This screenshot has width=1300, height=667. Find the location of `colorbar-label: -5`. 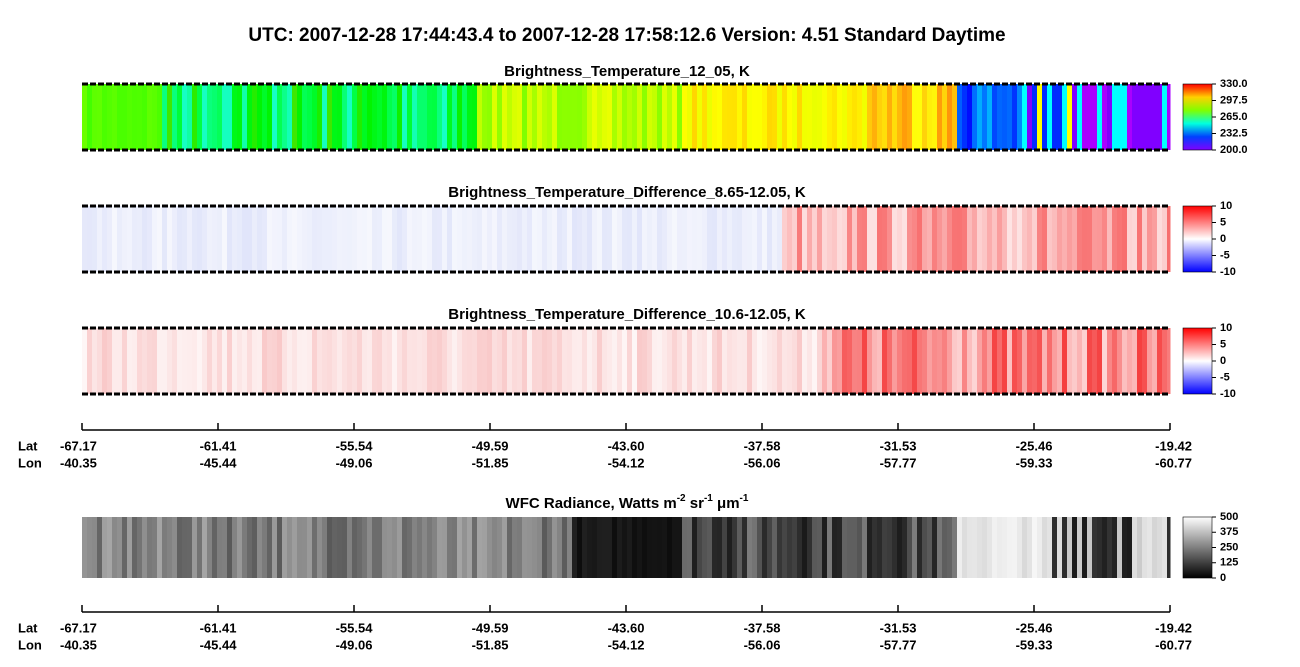

colorbar-label: -5 is located at coordinates (1225, 255).